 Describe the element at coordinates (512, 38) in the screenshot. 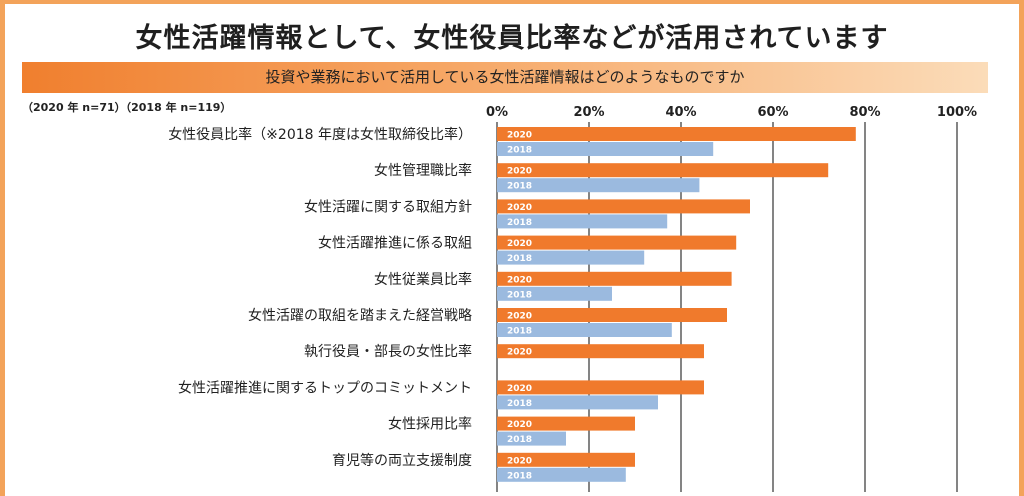

I see `chart-title: 女性活躍情報として、女性役員比率などが活用されています` at that location.